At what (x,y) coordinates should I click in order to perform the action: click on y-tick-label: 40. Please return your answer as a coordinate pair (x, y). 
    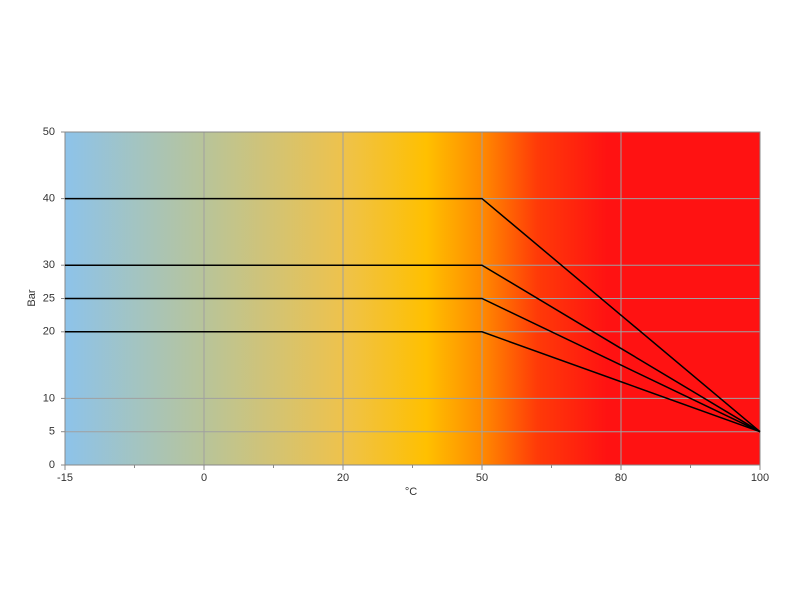
    Looking at the image, I should click on (49, 199).